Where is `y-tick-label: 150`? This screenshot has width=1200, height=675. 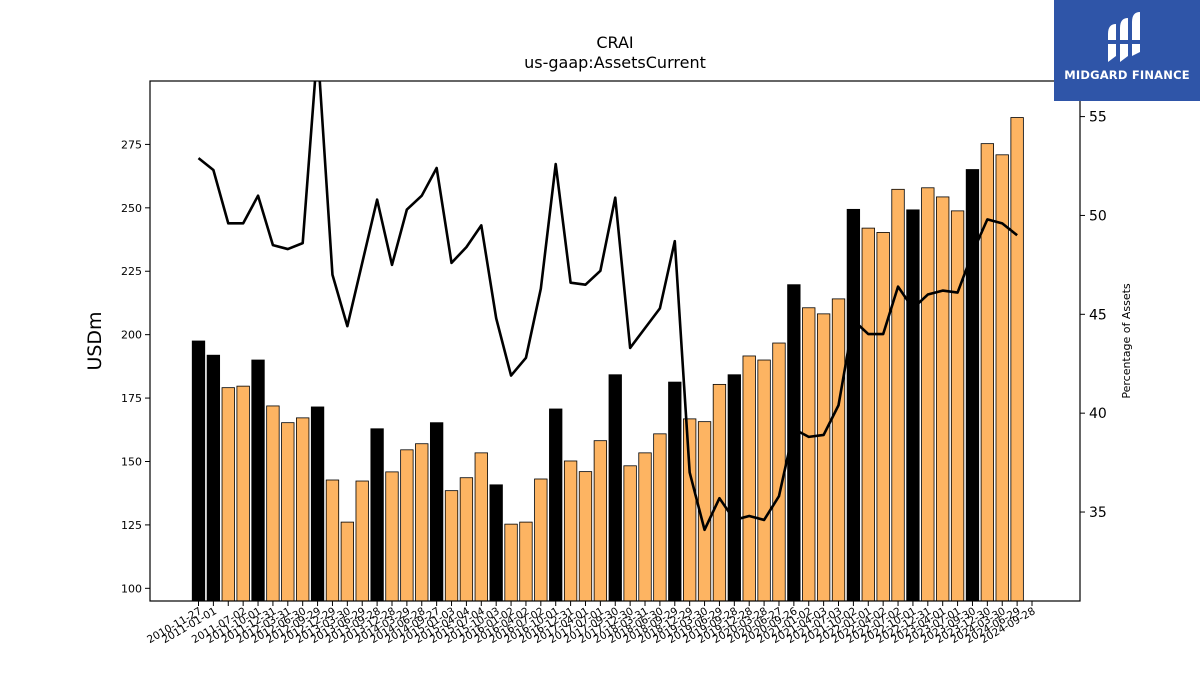 y-tick-label: 150 is located at coordinates (131, 461).